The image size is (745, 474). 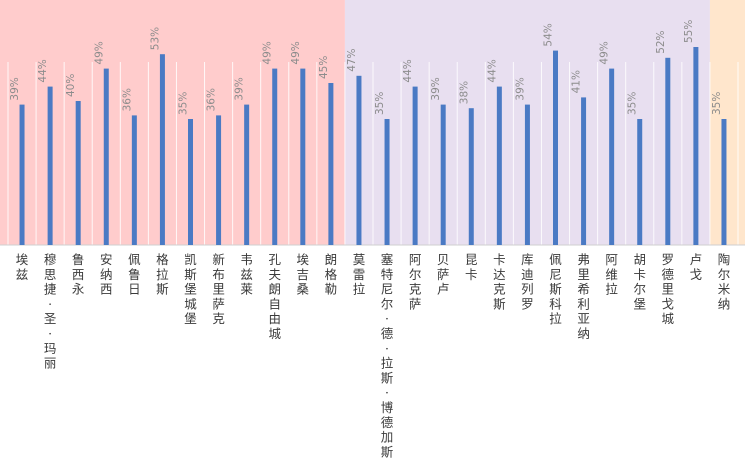 I want to click on value-label-24: 55%, so click(x=689, y=31).